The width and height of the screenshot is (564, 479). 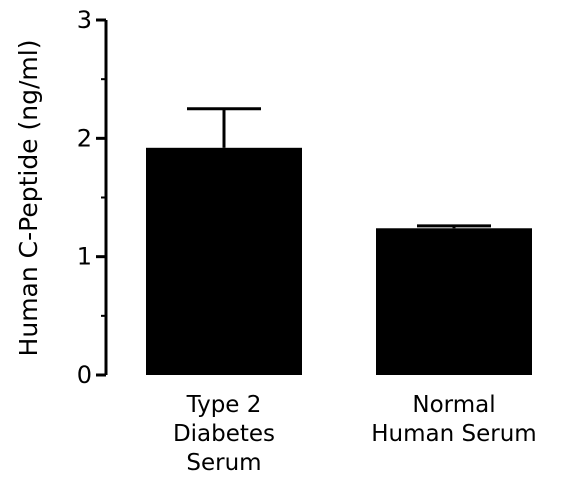 I want to click on y-tick-label: 1, so click(x=84, y=257).